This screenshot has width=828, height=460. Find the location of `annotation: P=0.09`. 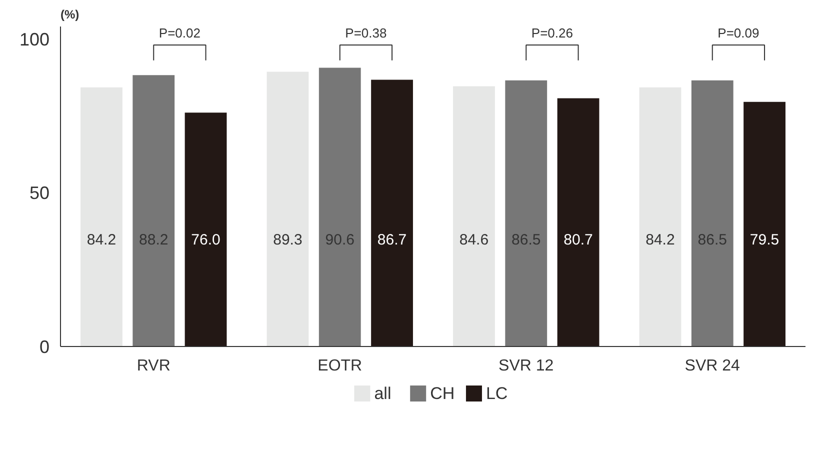

annotation: P=0.09 is located at coordinates (739, 32).